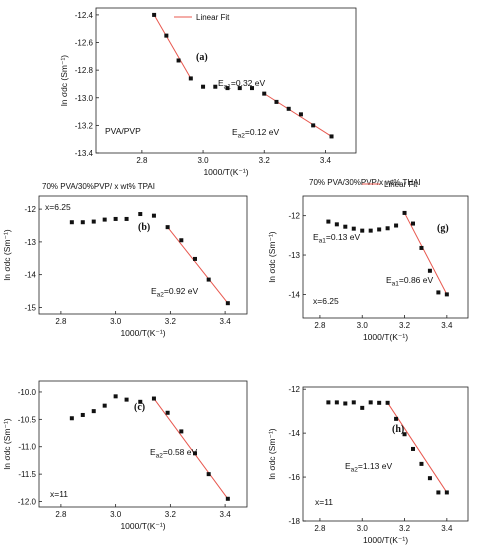 This screenshot has height=550, width=487. Describe the element at coordinates (256, 133) in the screenshot. I see `annotation: Ea2=0.12 eV` at that location.